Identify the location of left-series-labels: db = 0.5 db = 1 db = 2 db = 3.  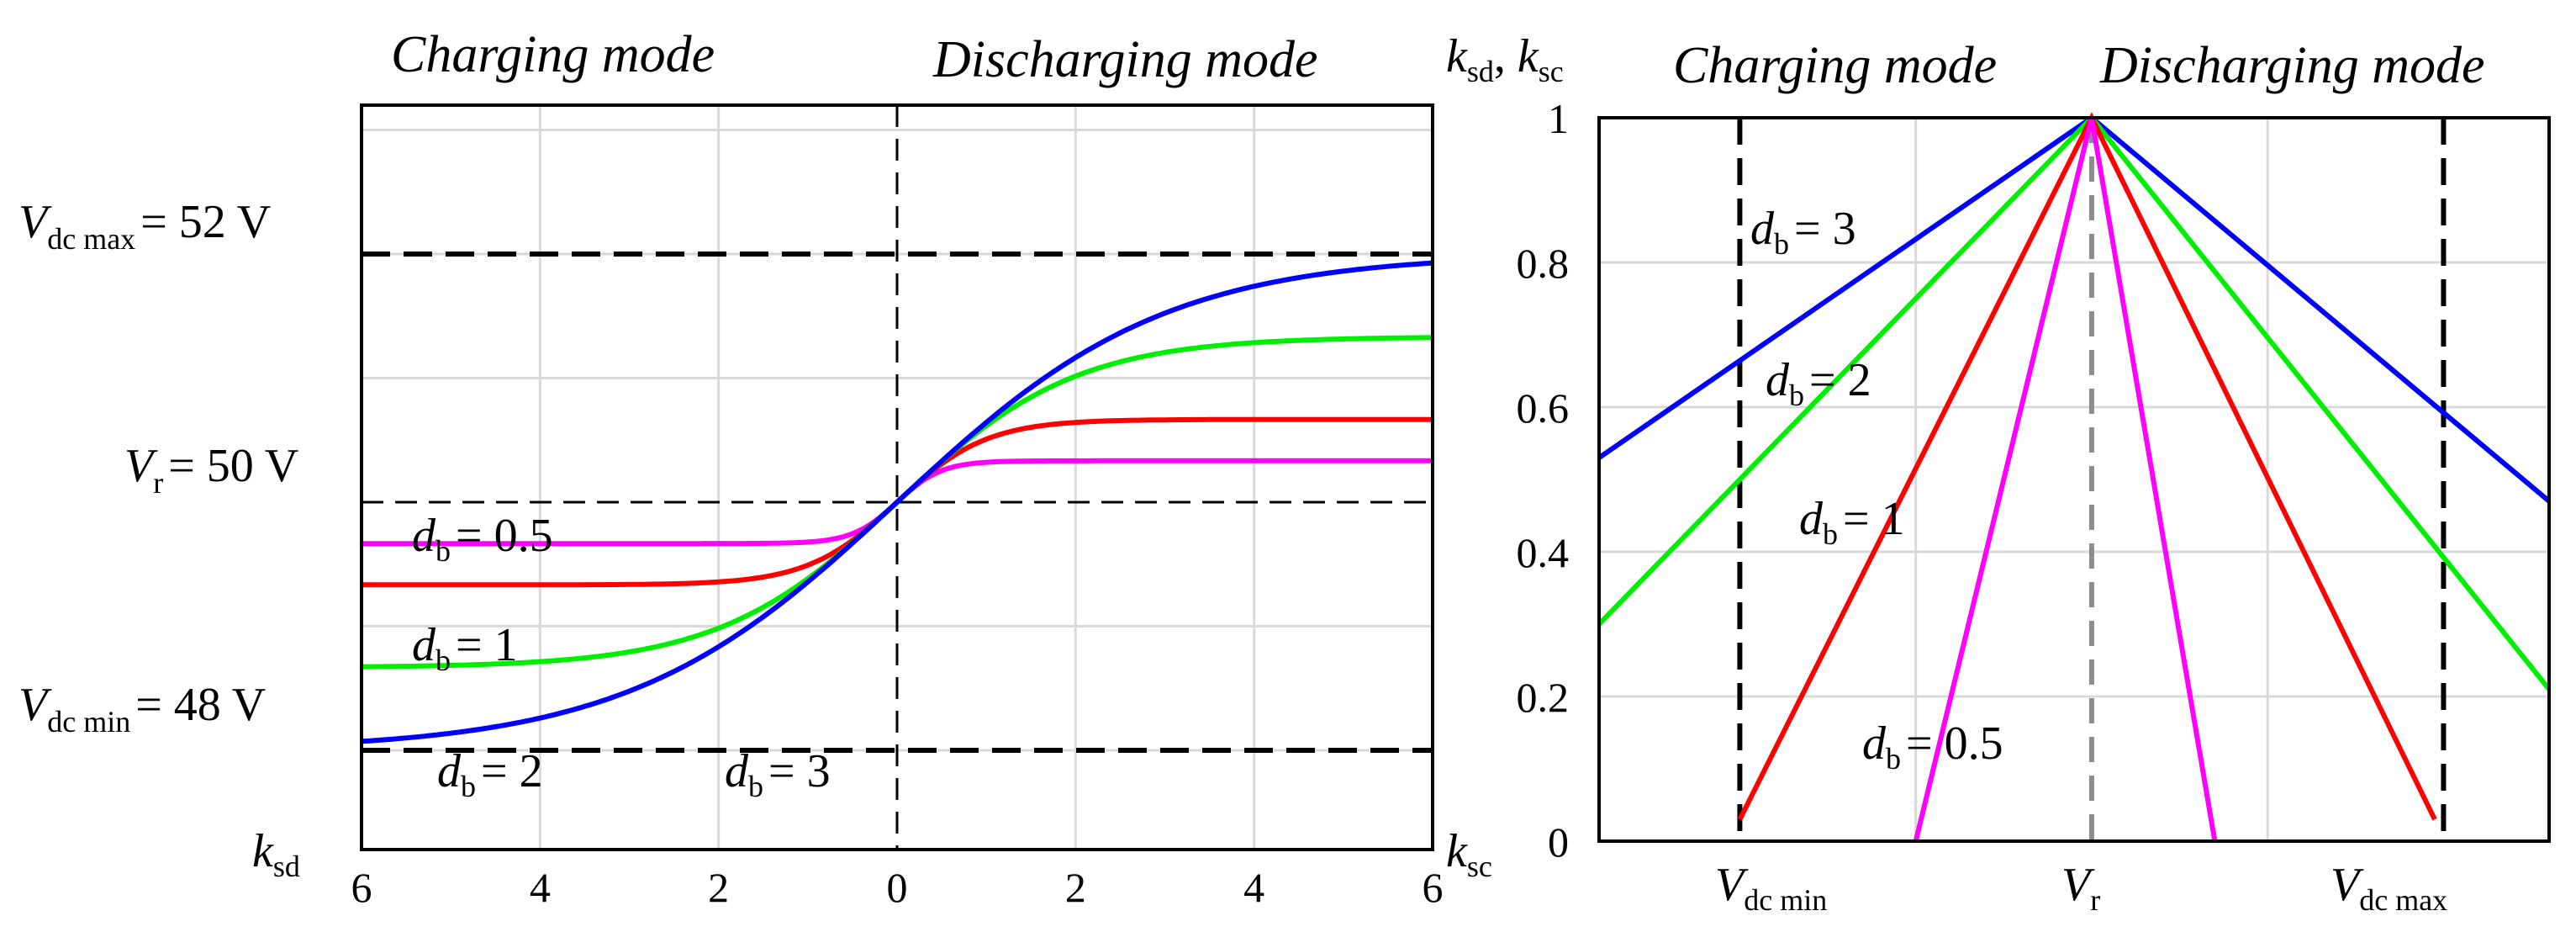
(621, 656).